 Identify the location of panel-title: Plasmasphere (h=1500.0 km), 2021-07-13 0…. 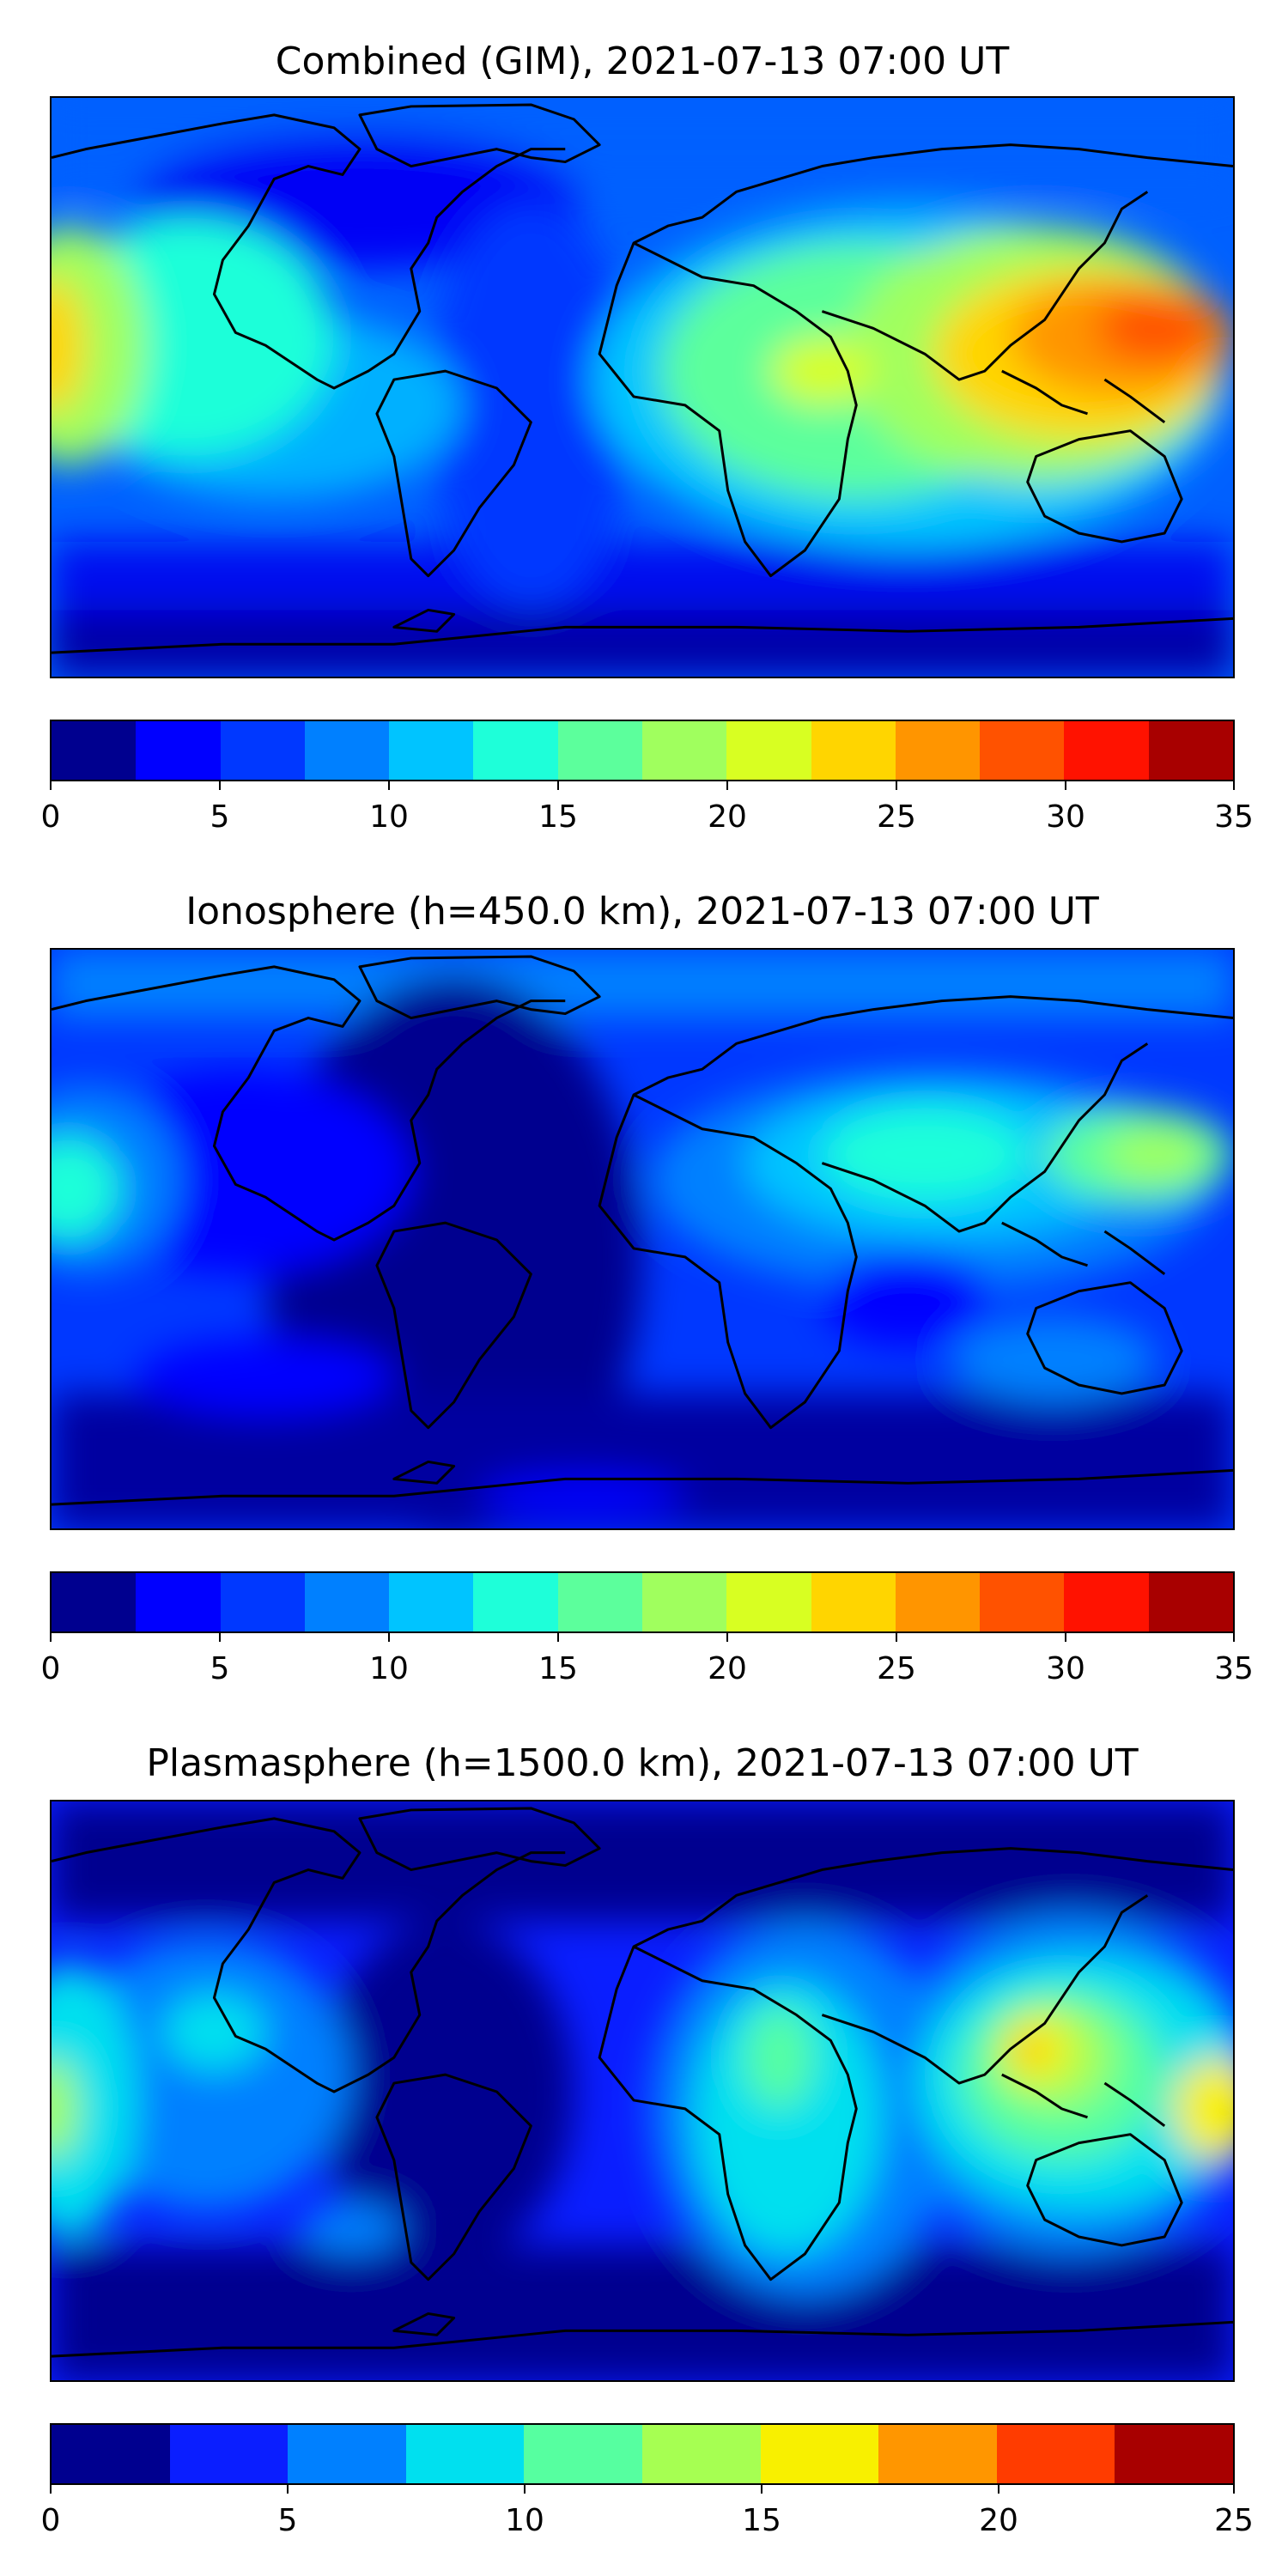
(642, 1763).